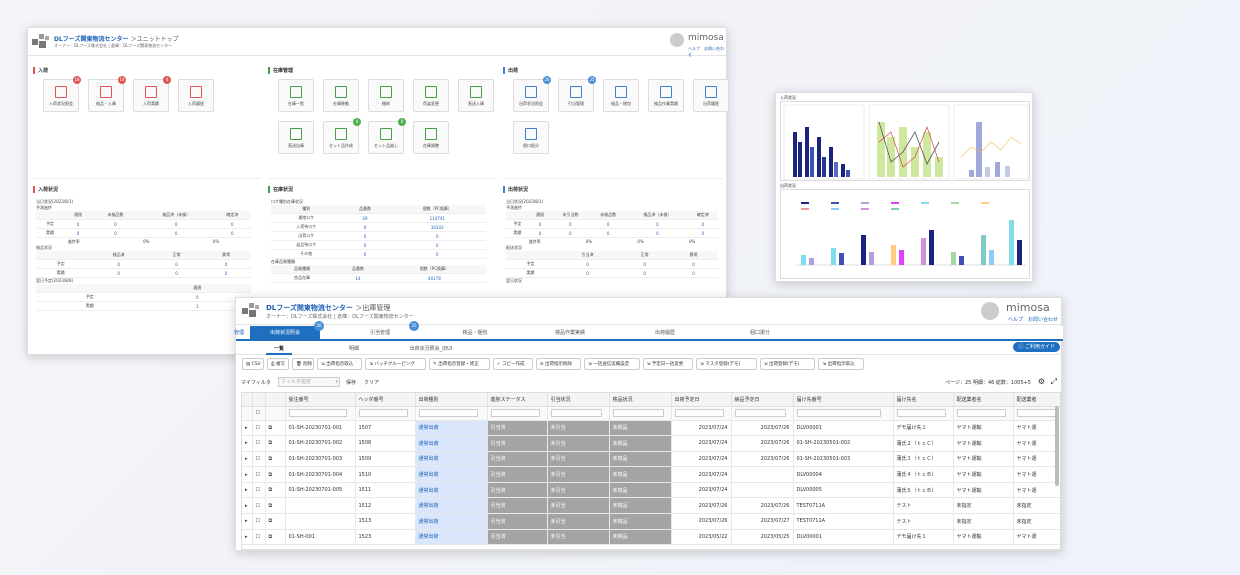 The image size is (1240, 575). I want to click on tab-0: 出荷状況照会 26, so click(287, 330).